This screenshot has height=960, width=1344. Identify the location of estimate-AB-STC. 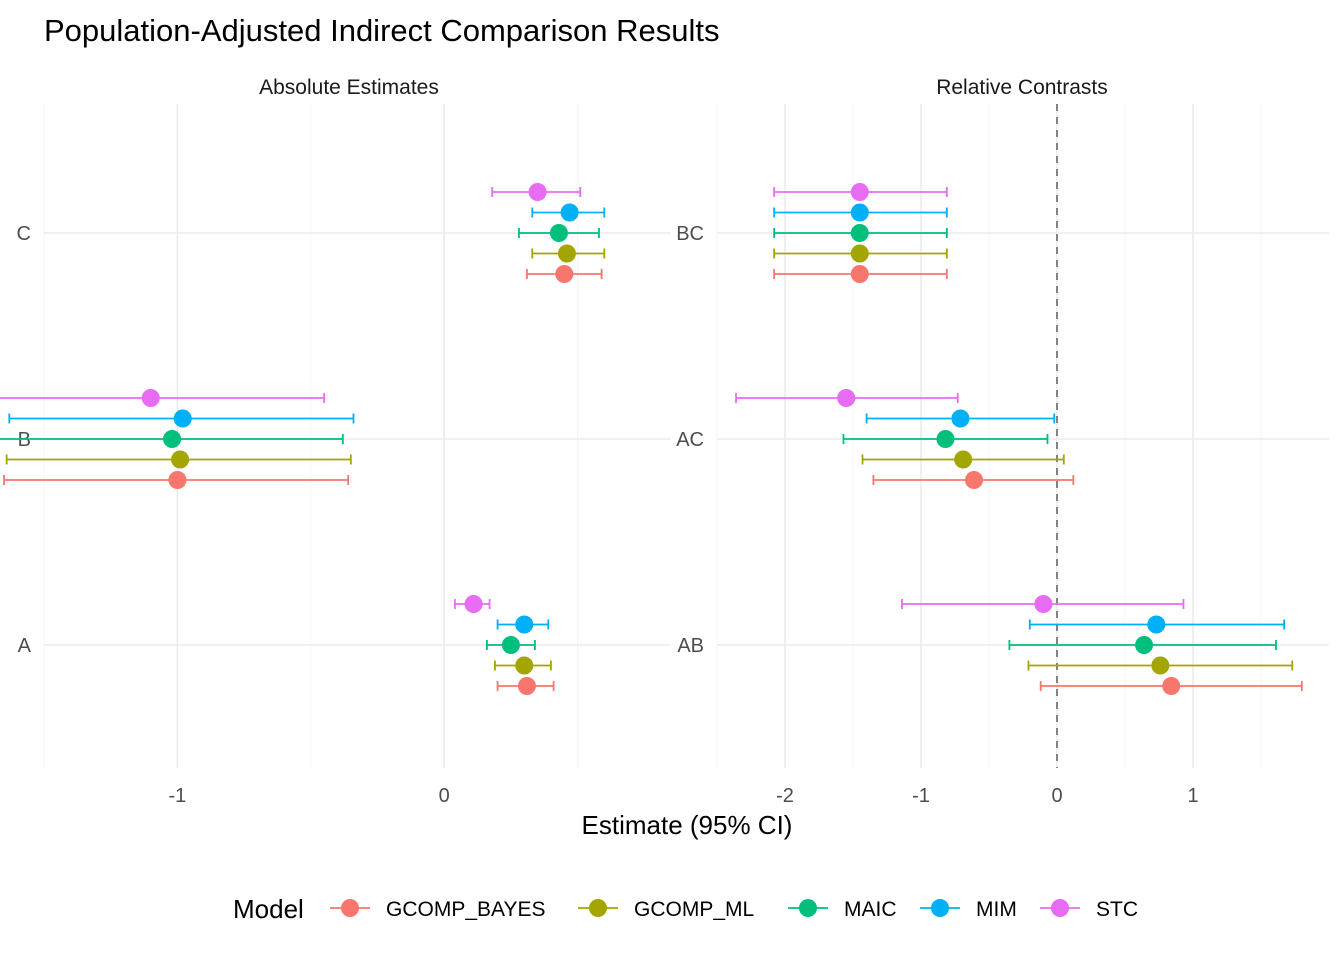
(1043, 604).